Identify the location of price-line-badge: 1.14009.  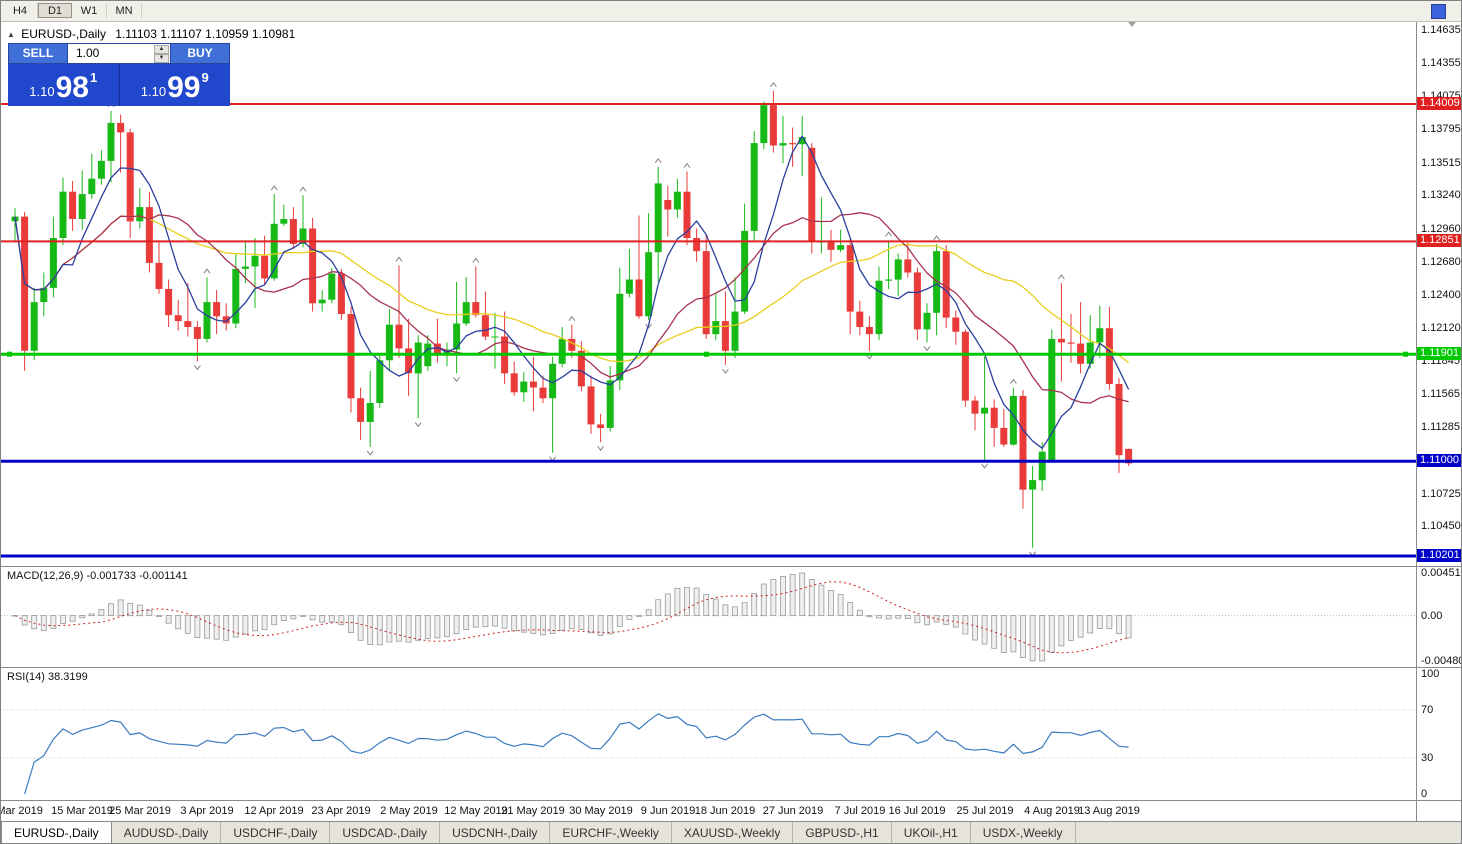
(1439, 103).